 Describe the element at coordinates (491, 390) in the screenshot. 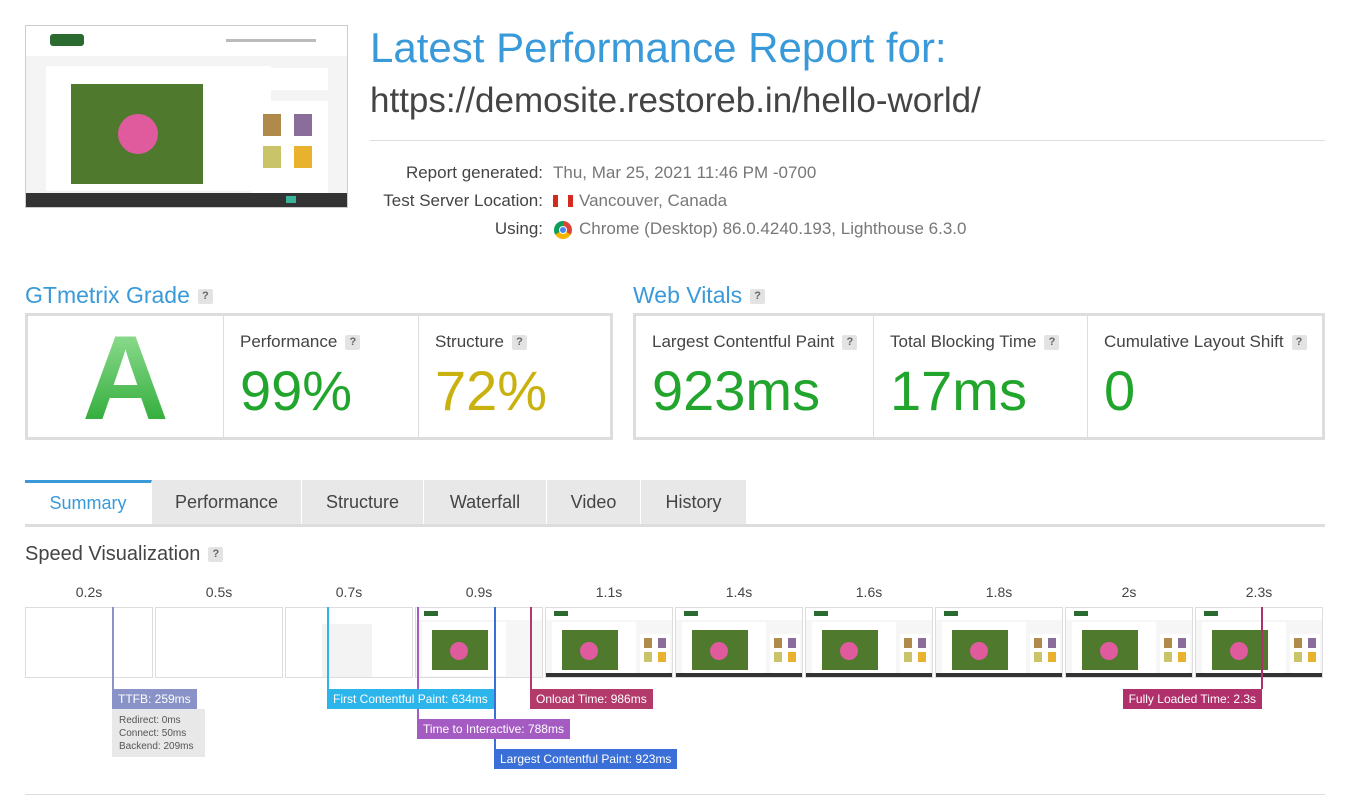

I see `metric-value: 72%` at that location.